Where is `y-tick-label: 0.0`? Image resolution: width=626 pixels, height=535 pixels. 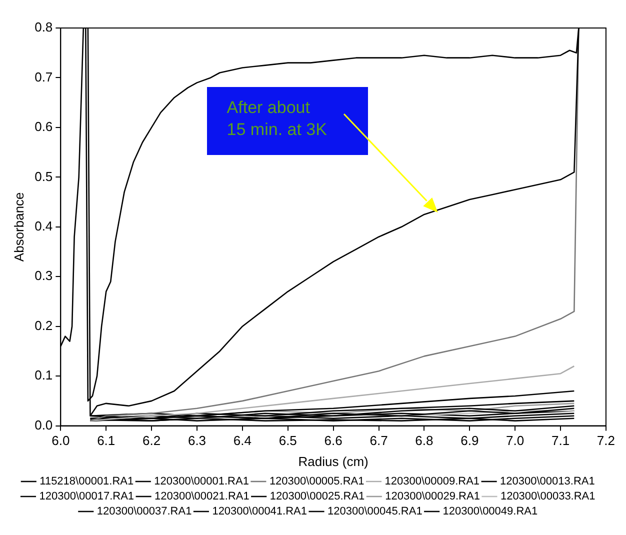
y-tick-label: 0.0 is located at coordinates (43, 424).